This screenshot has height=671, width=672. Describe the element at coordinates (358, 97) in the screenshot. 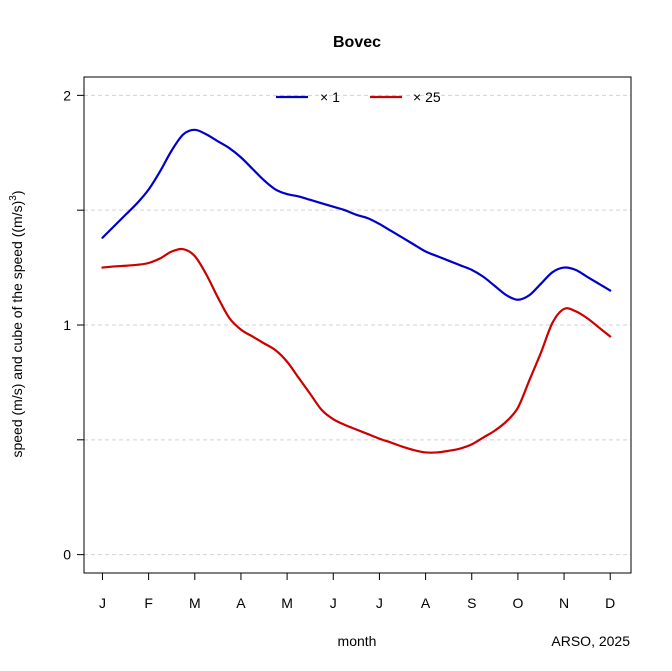

I see `legend: × 1 × 25` at that location.